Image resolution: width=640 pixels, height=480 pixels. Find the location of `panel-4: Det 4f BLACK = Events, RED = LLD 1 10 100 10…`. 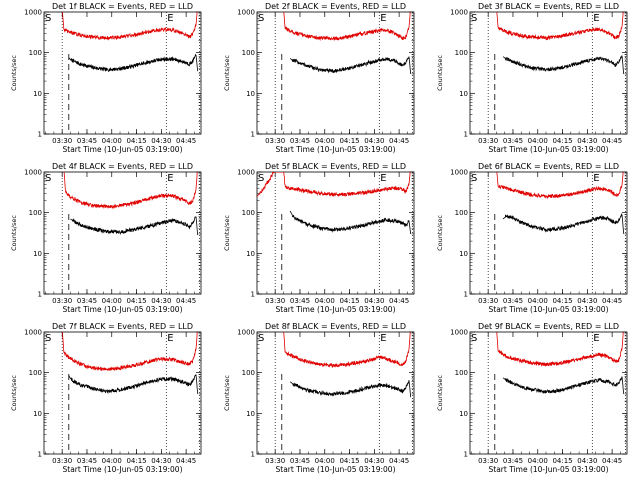

panel-4: Det 4f BLACK = Events, RED = LLD 1 10 100 10… is located at coordinates (106, 238).